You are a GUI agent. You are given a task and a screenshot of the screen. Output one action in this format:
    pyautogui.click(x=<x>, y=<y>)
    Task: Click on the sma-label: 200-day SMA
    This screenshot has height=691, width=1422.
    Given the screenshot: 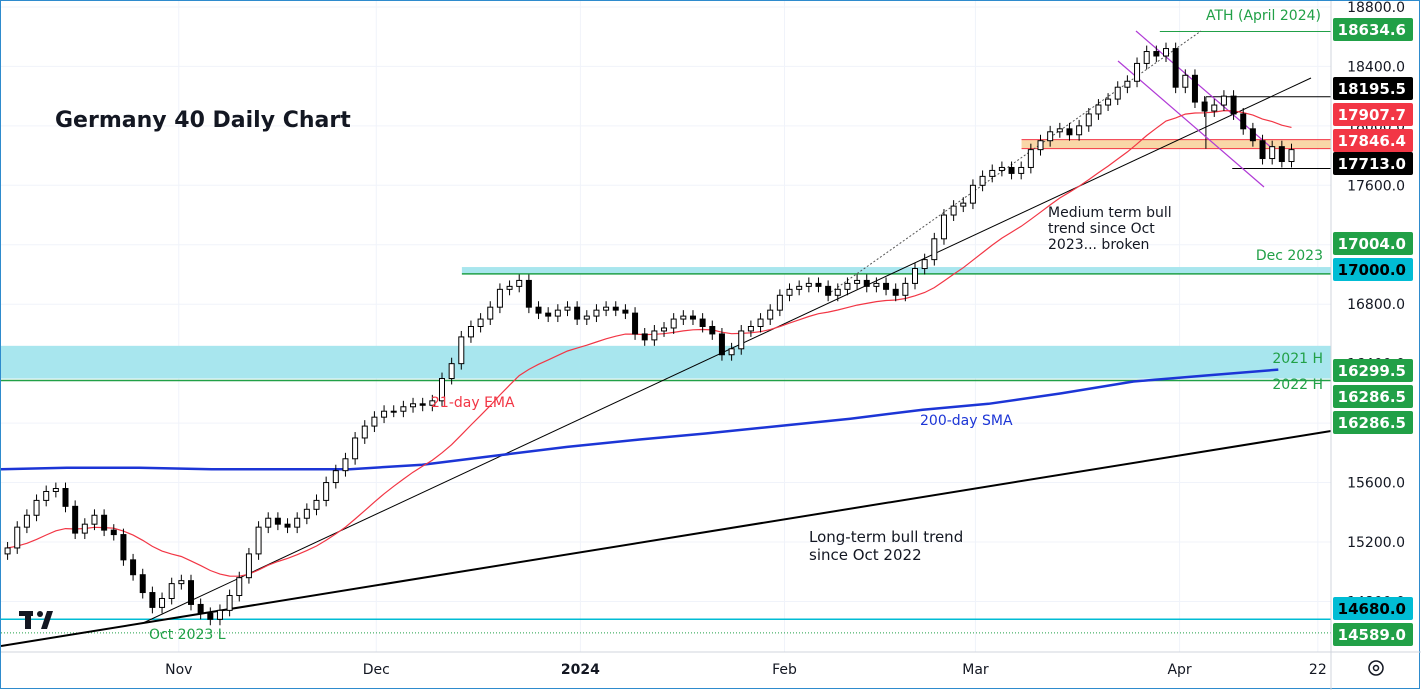 What is the action you would take?
    pyautogui.click(x=966, y=421)
    